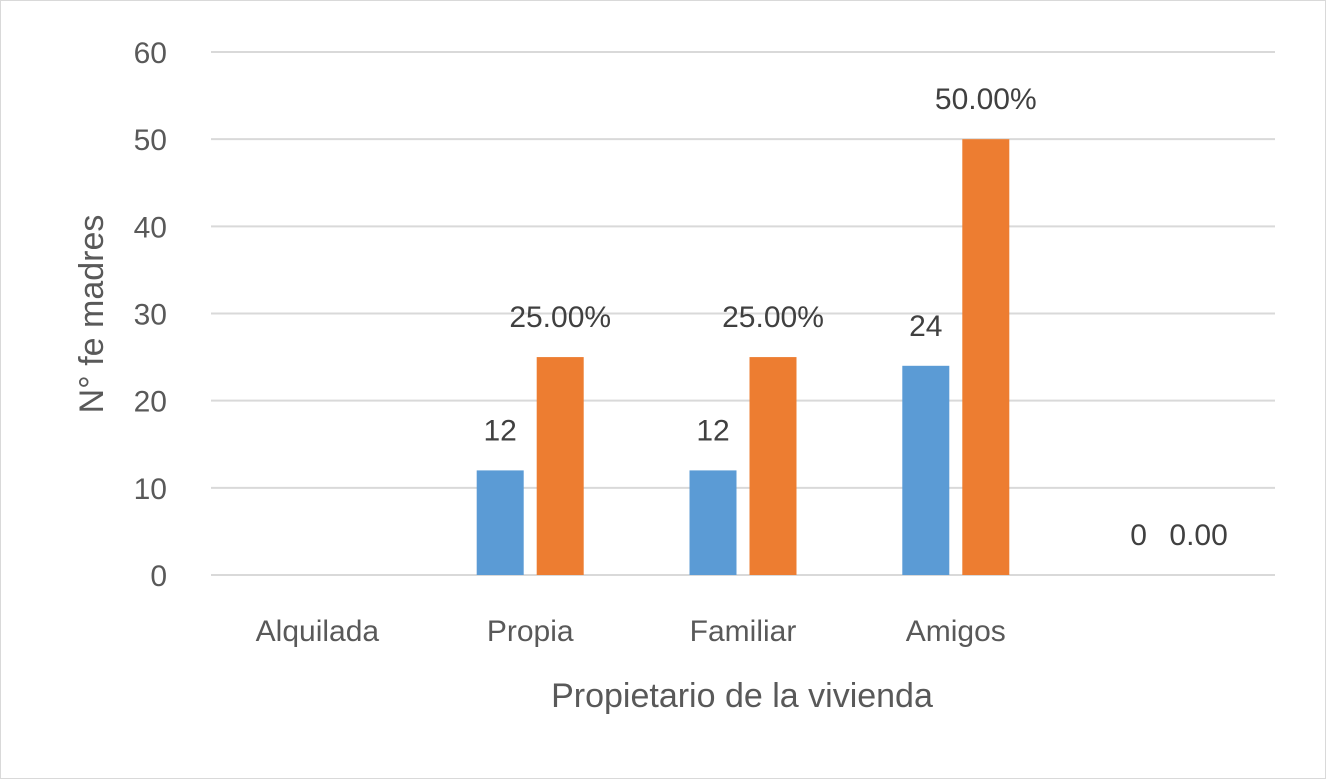 The width and height of the screenshot is (1326, 780). What do you see at coordinates (1198, 535) in the screenshot?
I see `data-label: 0.00` at bounding box center [1198, 535].